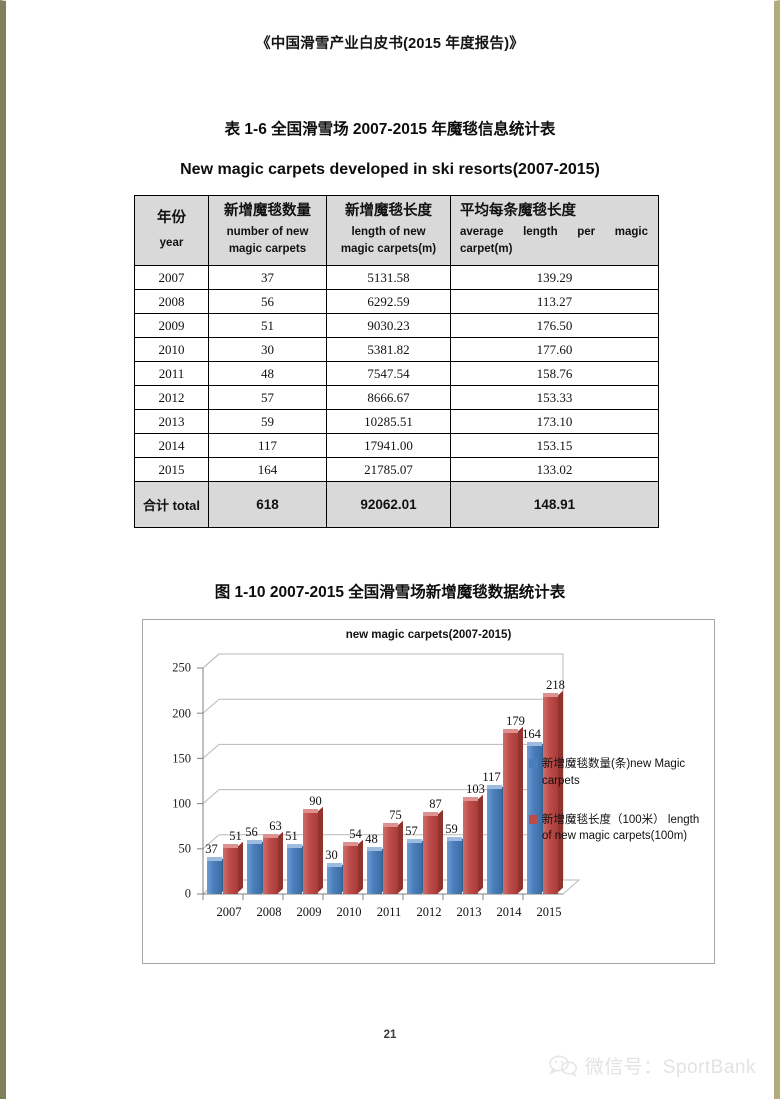 This screenshot has height=1099, width=780. I want to click on chart-data-label: 59, so click(451, 829).